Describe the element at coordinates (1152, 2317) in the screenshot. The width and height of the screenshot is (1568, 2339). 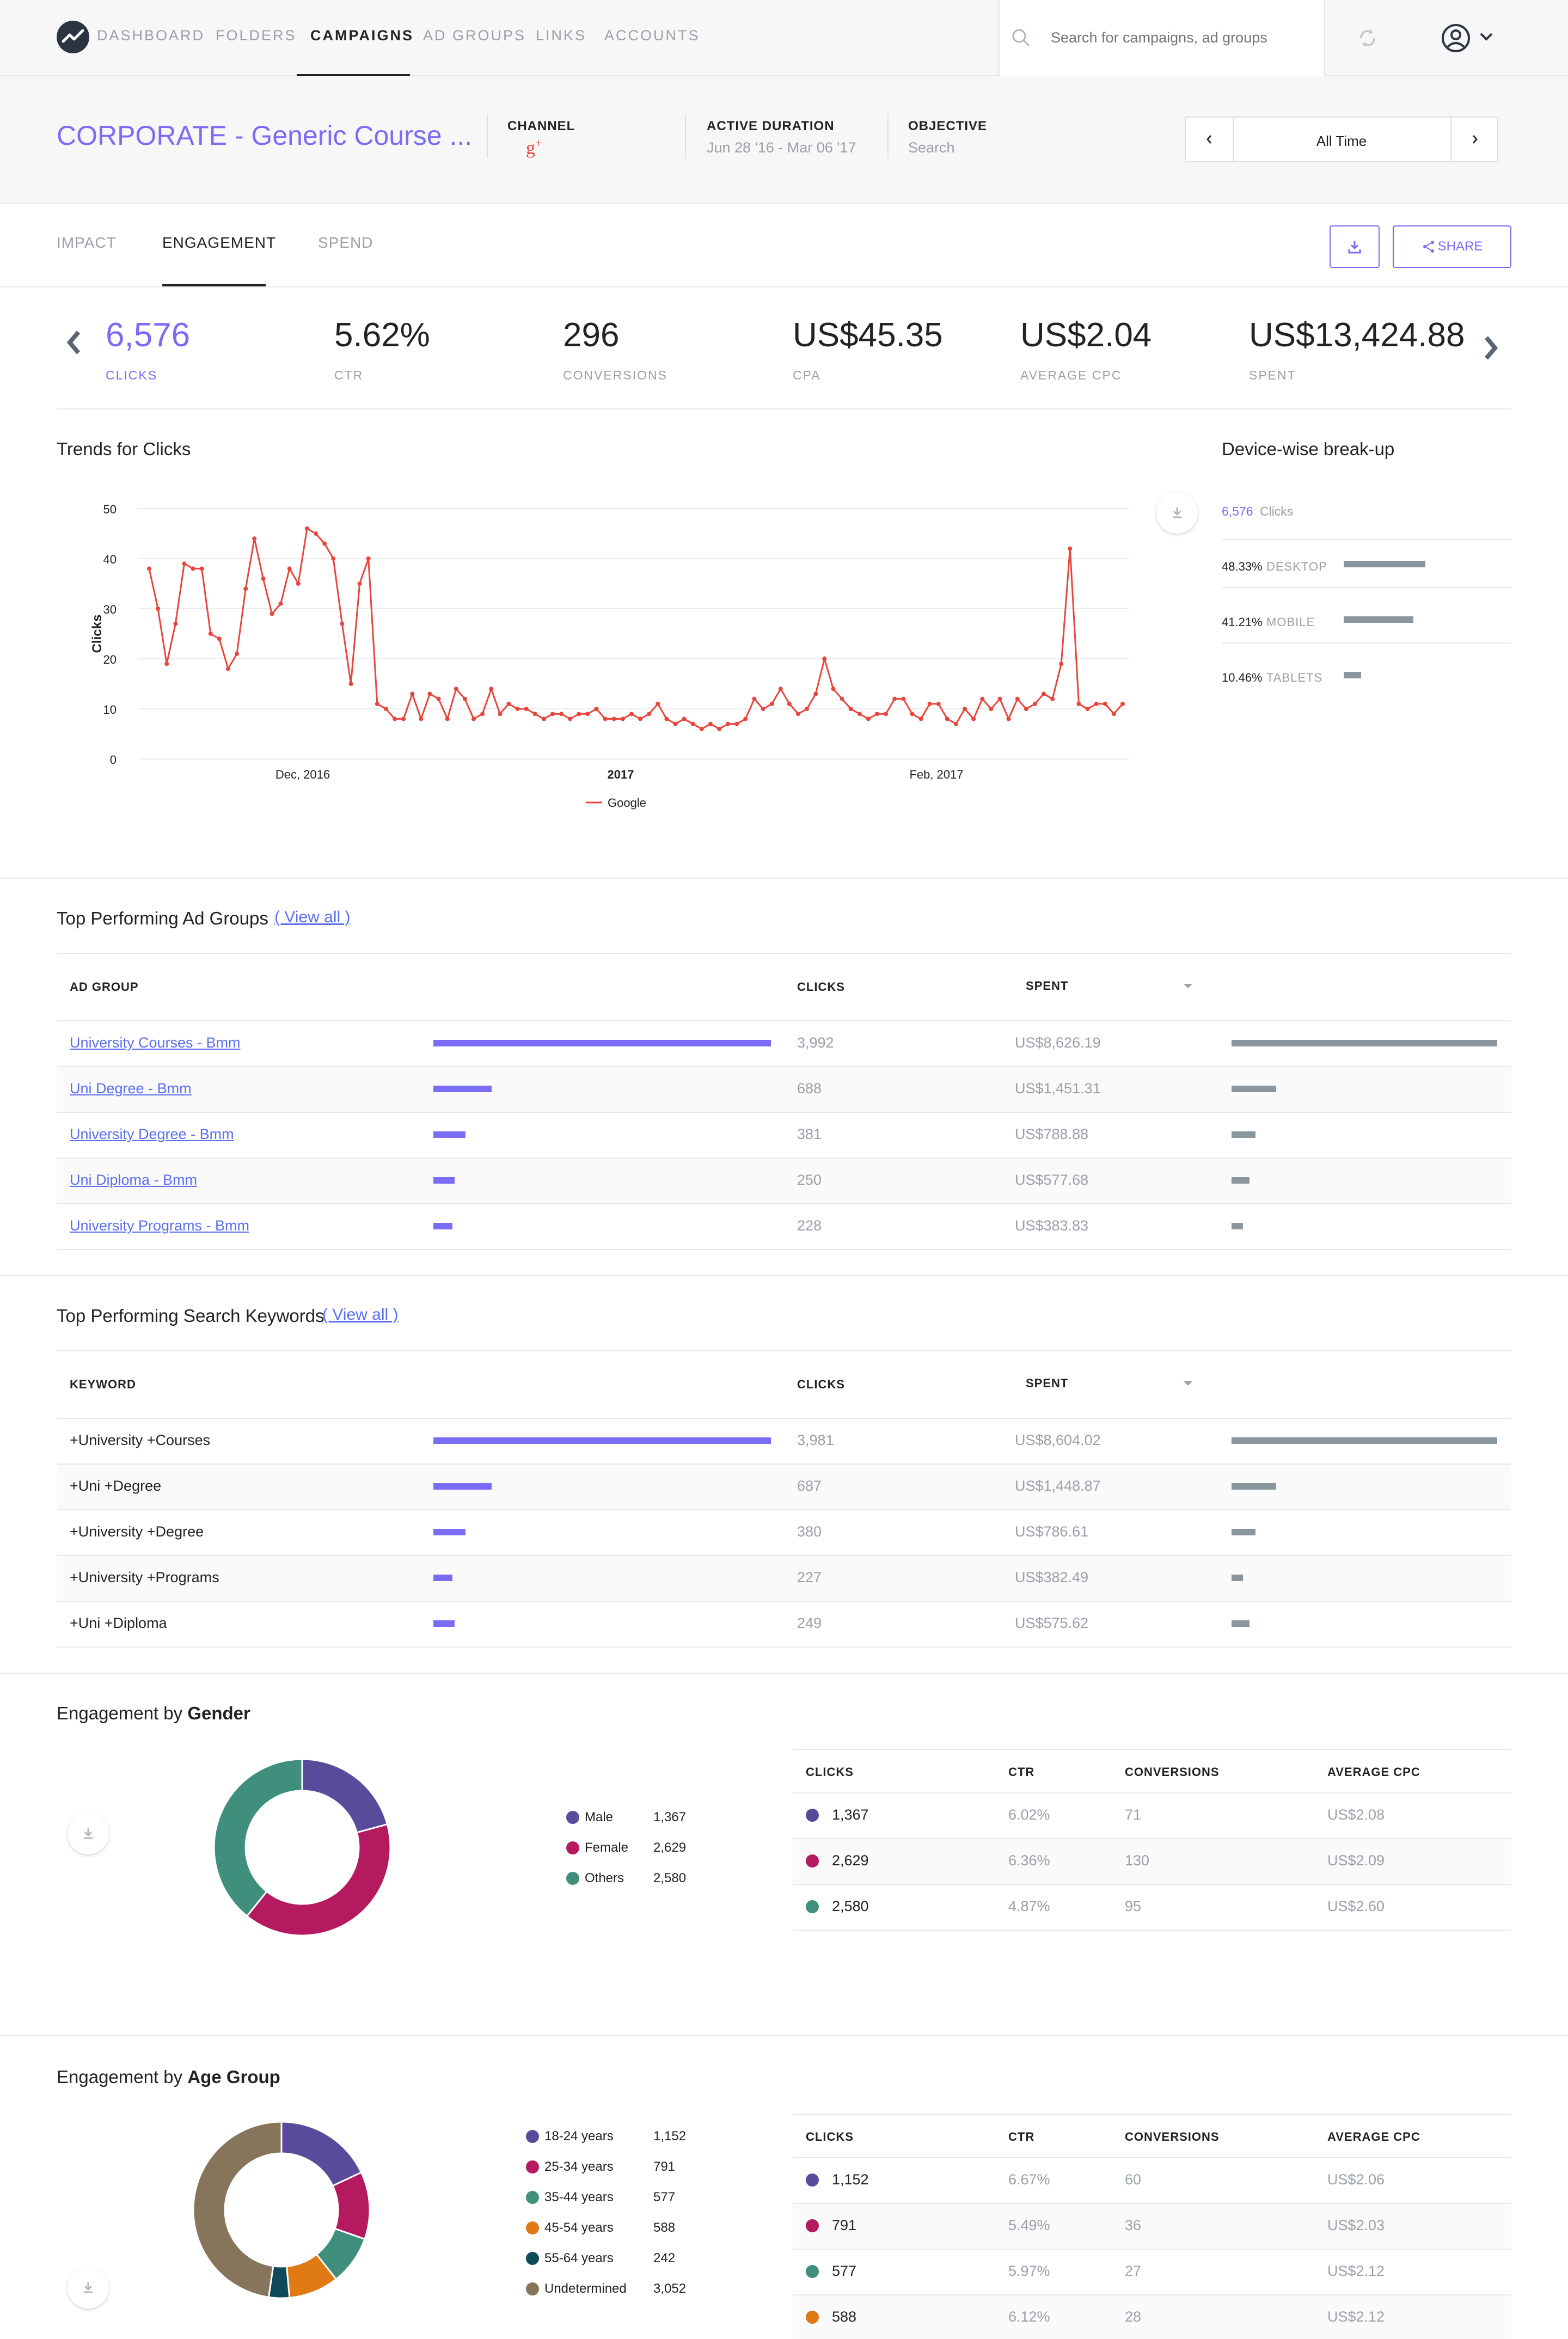
I see `row-background` at that location.